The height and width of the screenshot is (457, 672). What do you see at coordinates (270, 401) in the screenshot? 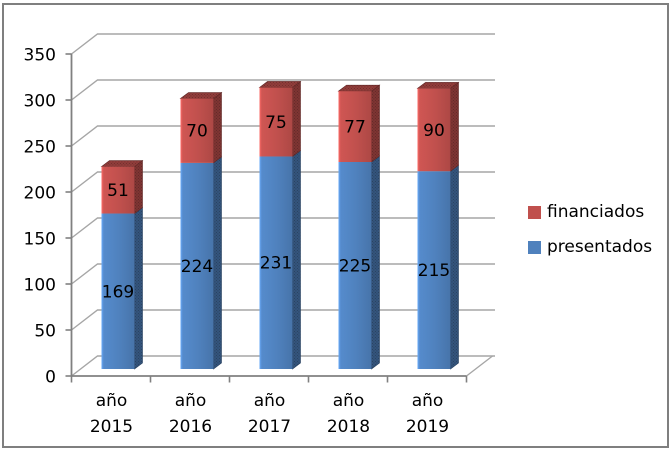
I see `x-label-line1-2: año` at bounding box center [270, 401].